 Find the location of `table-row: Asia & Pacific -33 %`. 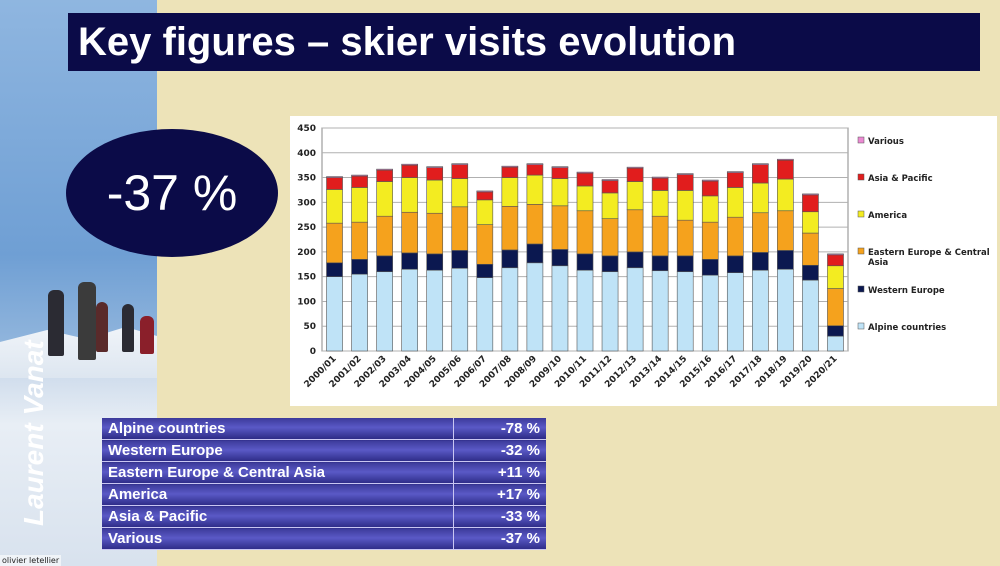

table-row: Asia & Pacific -33 % is located at coordinates (324, 516).